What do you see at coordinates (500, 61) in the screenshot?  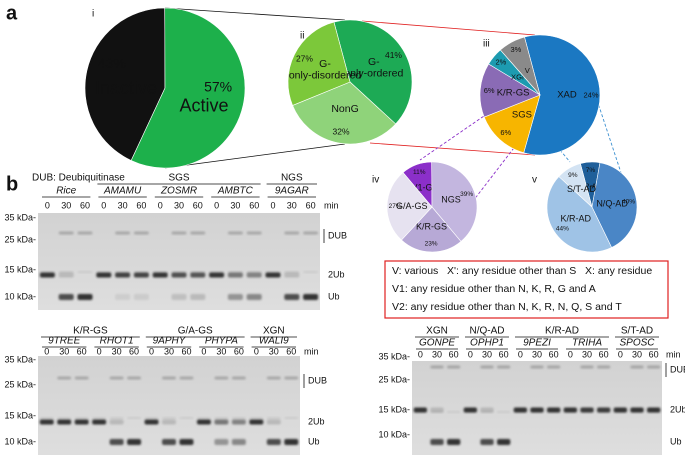 I see `value-label: 2%` at bounding box center [500, 61].